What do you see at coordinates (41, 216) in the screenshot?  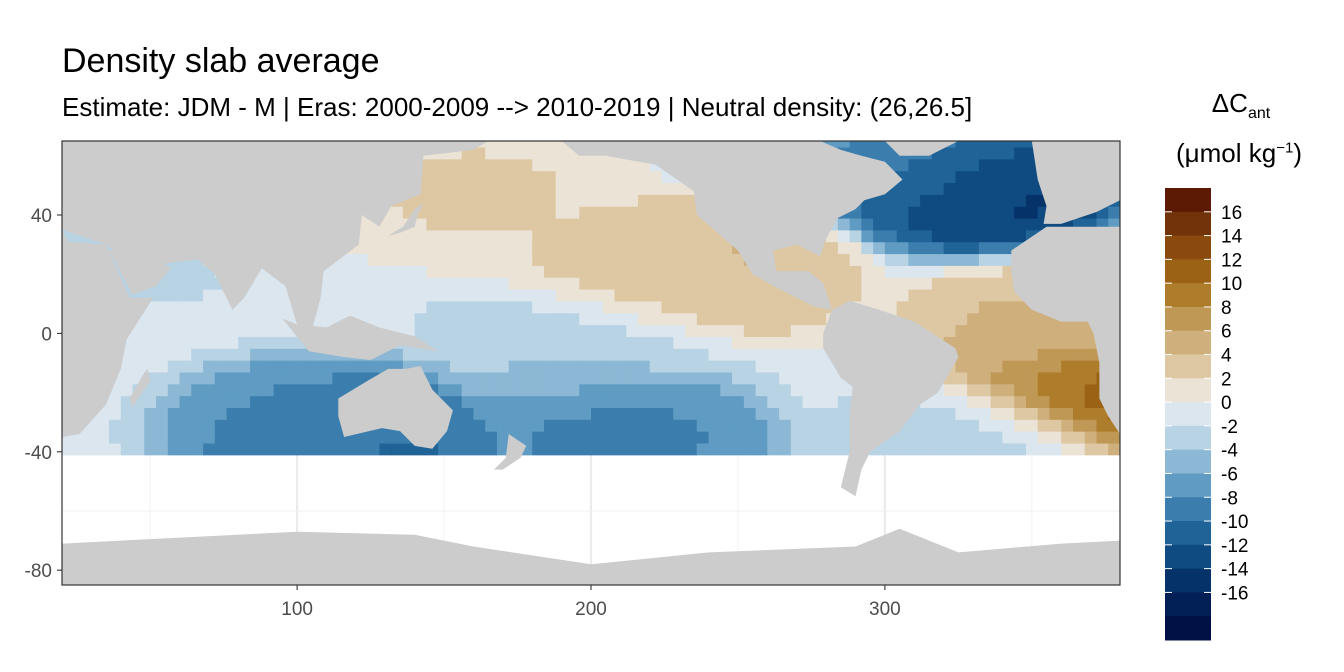 I see `y-tick-label: 40` at bounding box center [41, 216].